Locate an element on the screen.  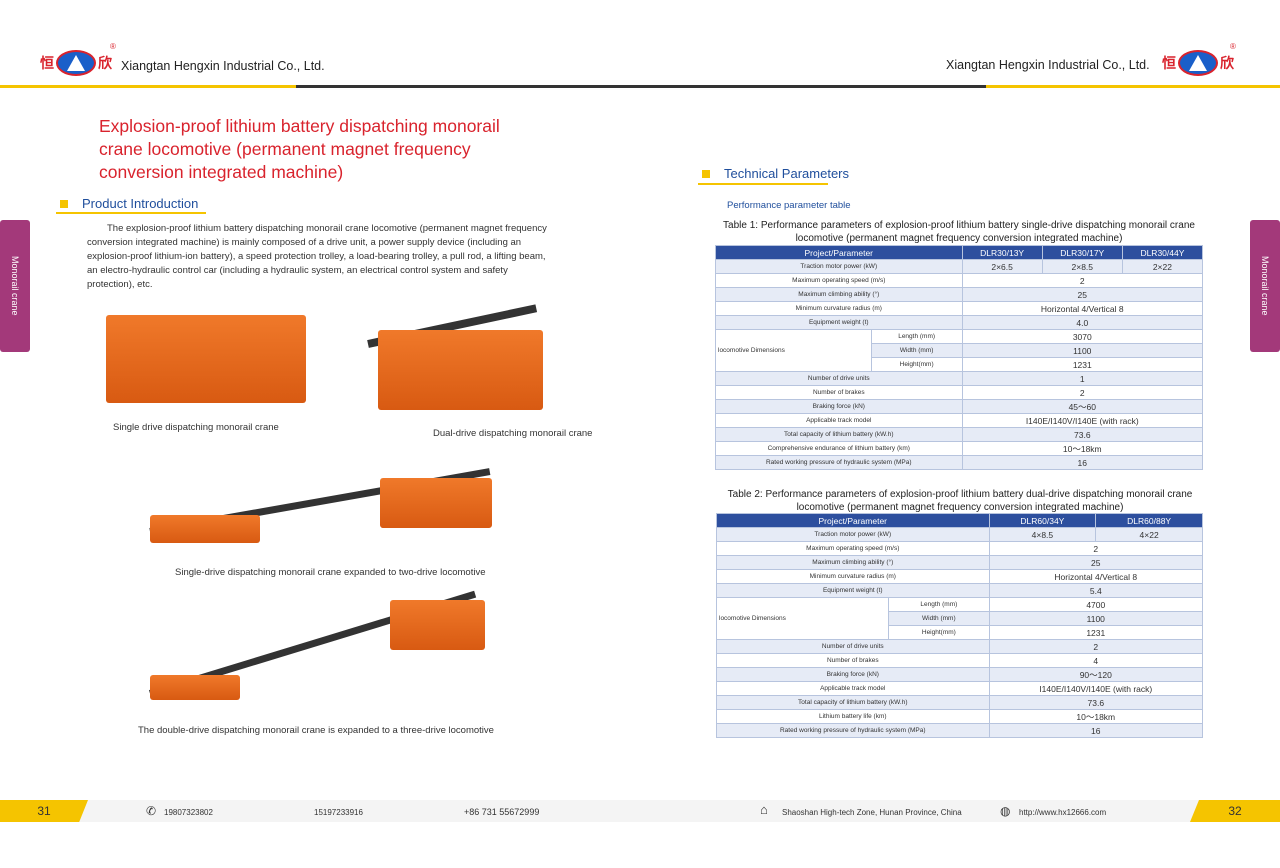
table-row: locomotive Dimensions Length (mm) 4700 is located at coordinates (959, 618).